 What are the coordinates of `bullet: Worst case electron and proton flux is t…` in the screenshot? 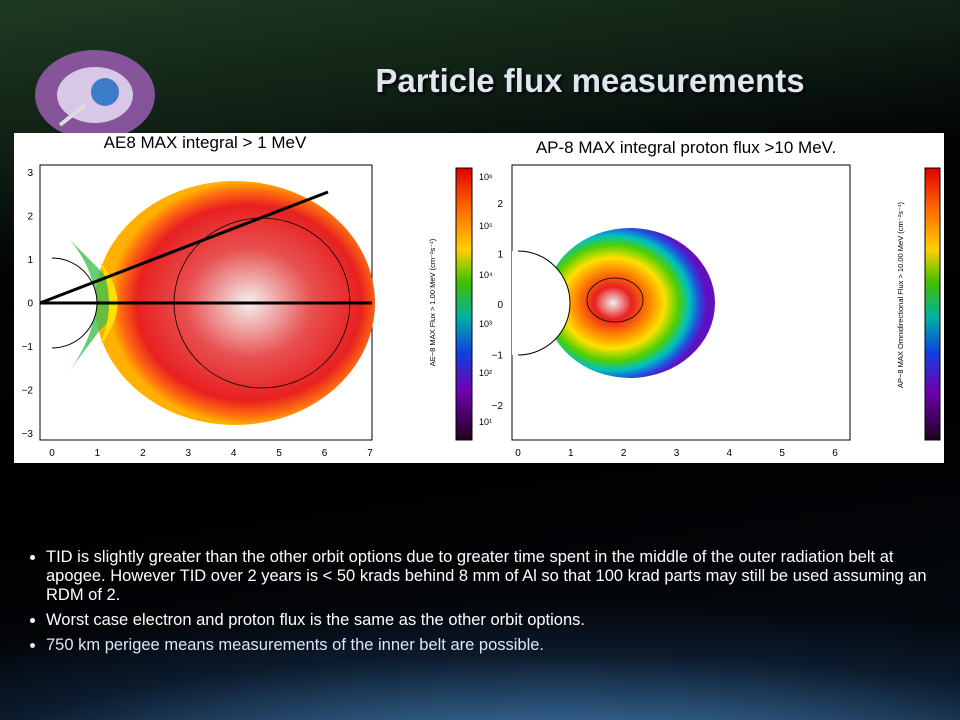 It's located at (496, 620).